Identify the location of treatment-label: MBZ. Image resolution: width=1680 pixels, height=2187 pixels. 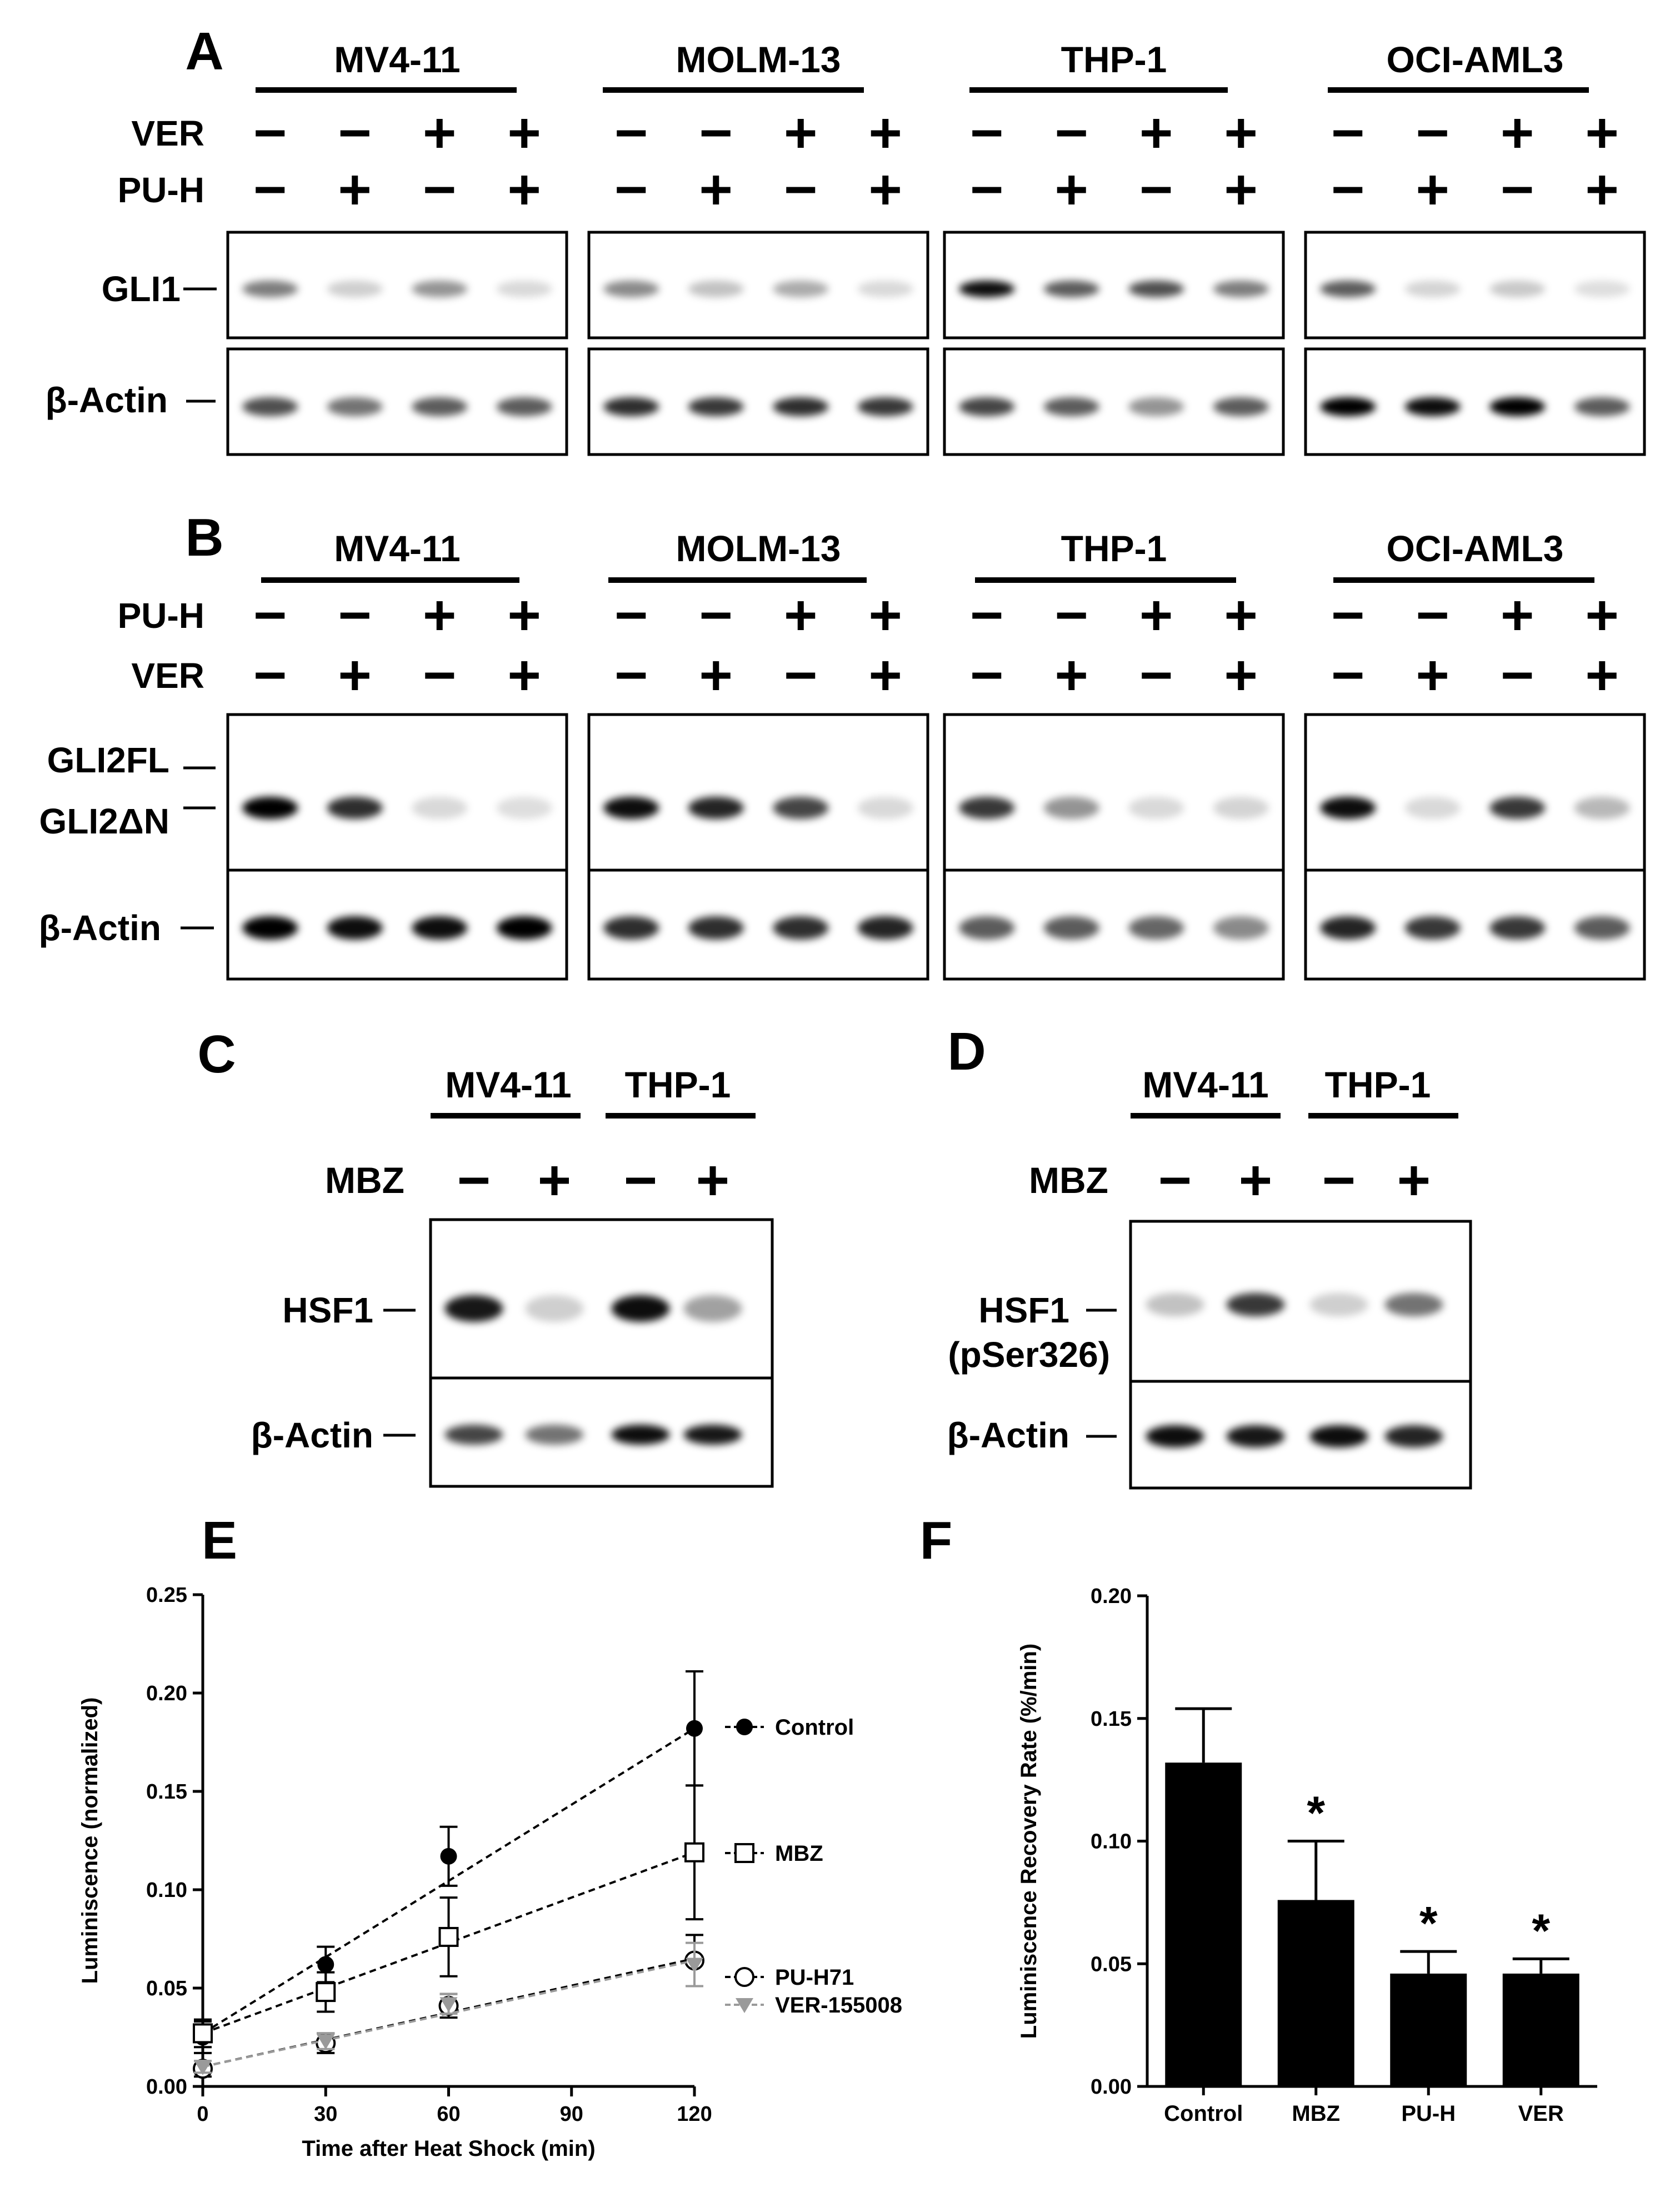
(1068, 1181).